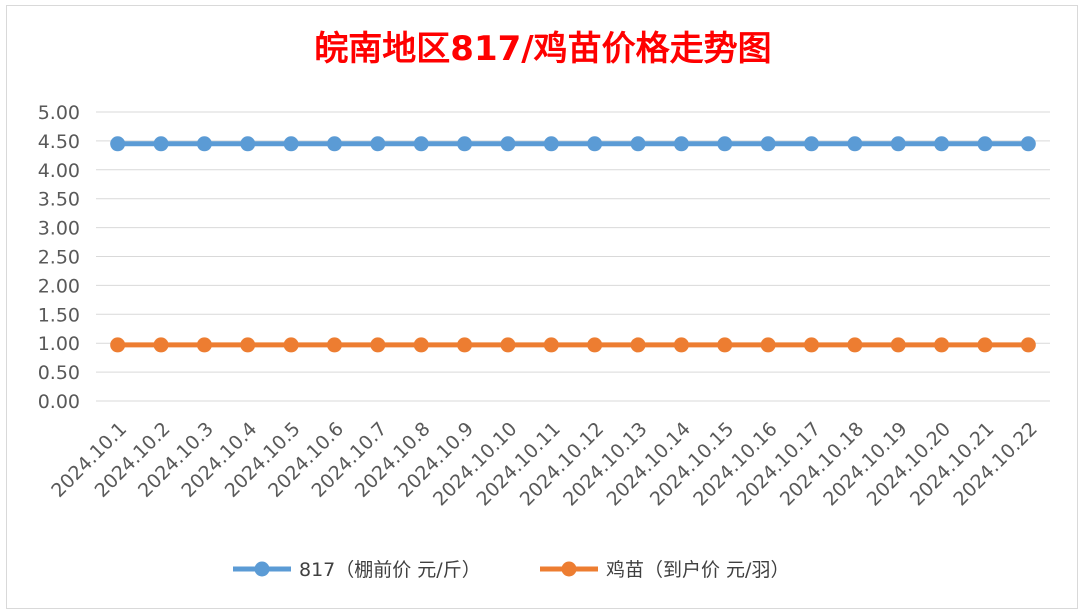  Describe the element at coordinates (59, 315) in the screenshot. I see `y-tick-label: 1.50` at that location.